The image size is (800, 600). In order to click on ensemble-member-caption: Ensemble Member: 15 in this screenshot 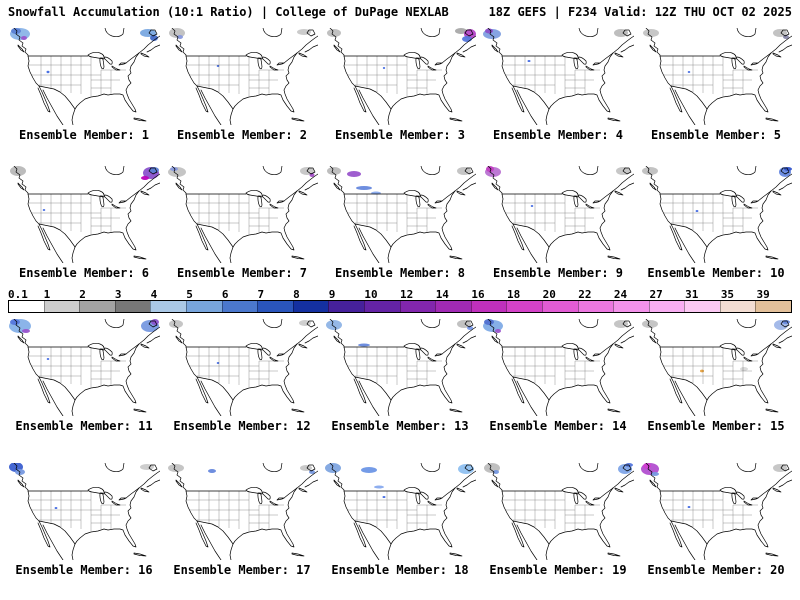, I will do `click(716, 426)`.